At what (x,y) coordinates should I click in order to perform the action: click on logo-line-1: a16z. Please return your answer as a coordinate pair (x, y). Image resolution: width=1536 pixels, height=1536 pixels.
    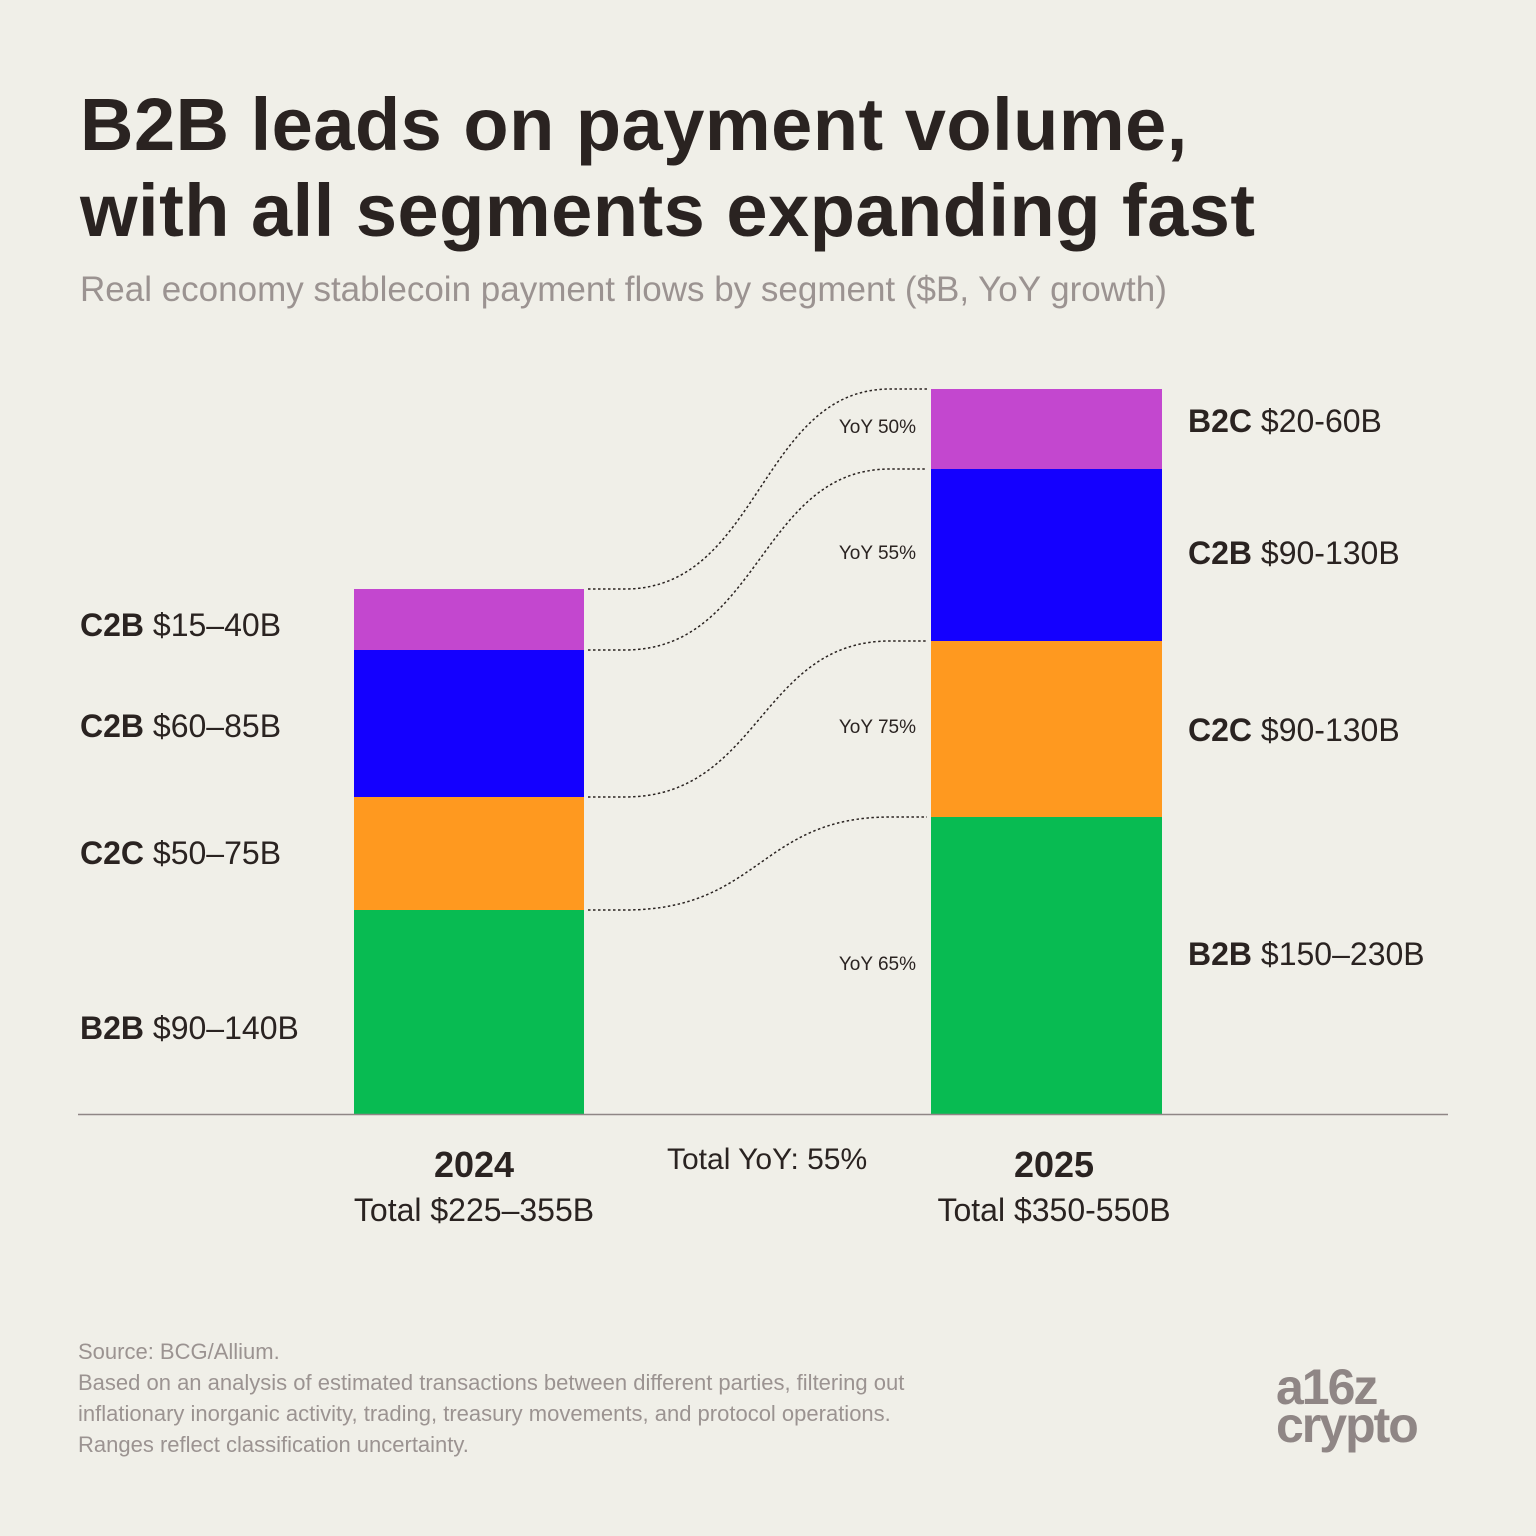
    Looking at the image, I should click on (1327, 1387).